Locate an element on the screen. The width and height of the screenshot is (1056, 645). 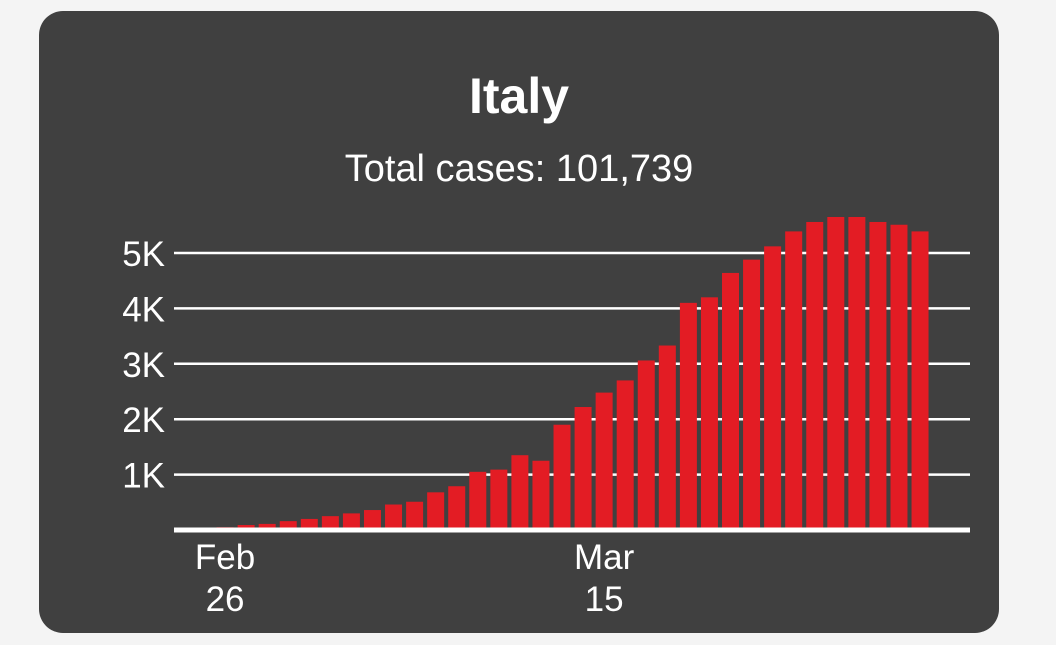
y-tick-label: 4K is located at coordinates (143, 309).